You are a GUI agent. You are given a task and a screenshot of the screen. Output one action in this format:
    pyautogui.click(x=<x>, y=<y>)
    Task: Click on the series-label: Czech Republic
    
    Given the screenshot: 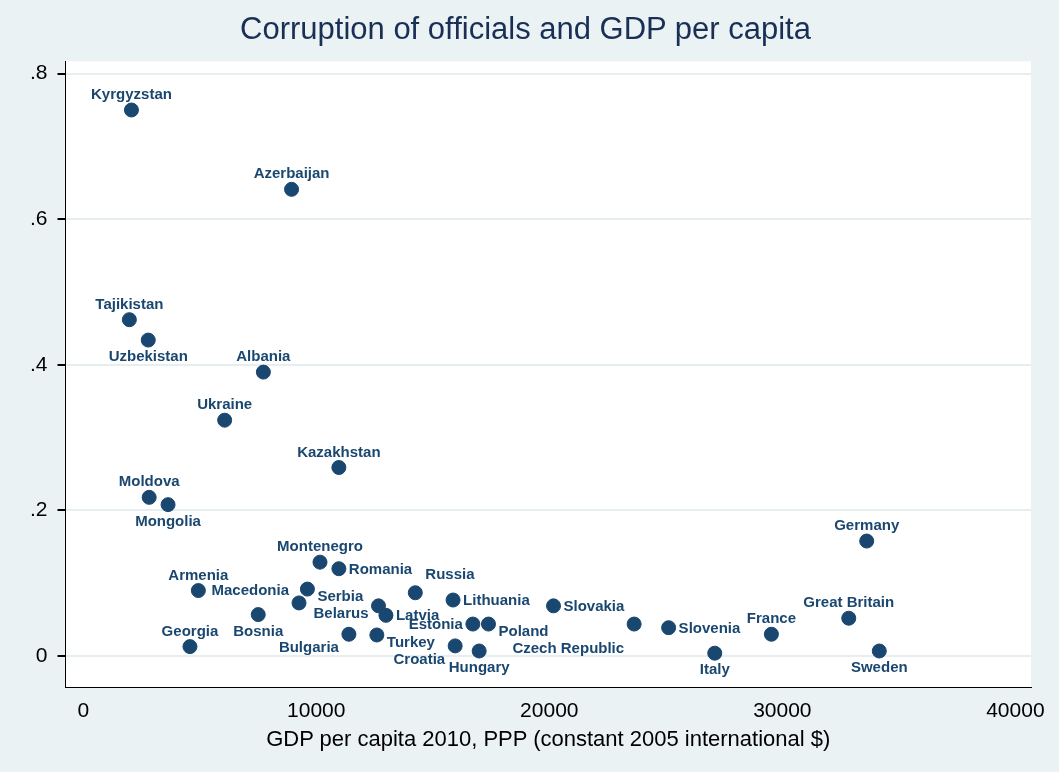 What is the action you would take?
    pyautogui.click(x=568, y=648)
    